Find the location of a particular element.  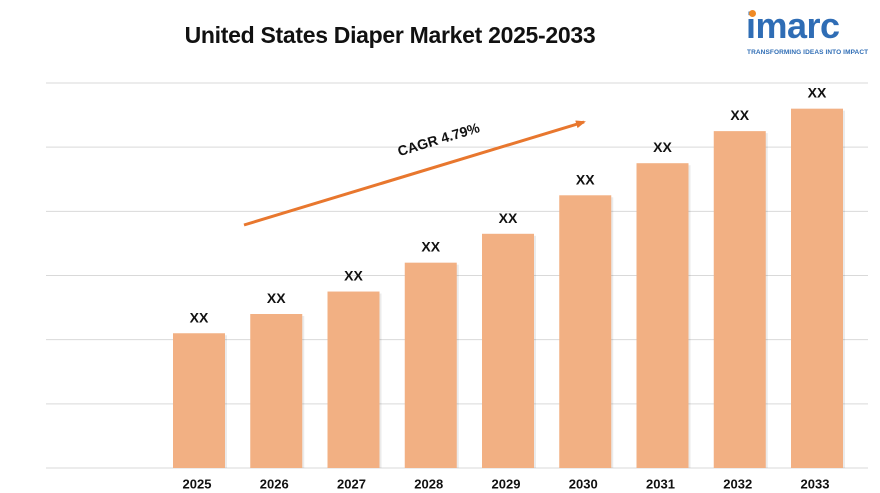

x-tick-label-2031: 2031 is located at coordinates (660, 484).